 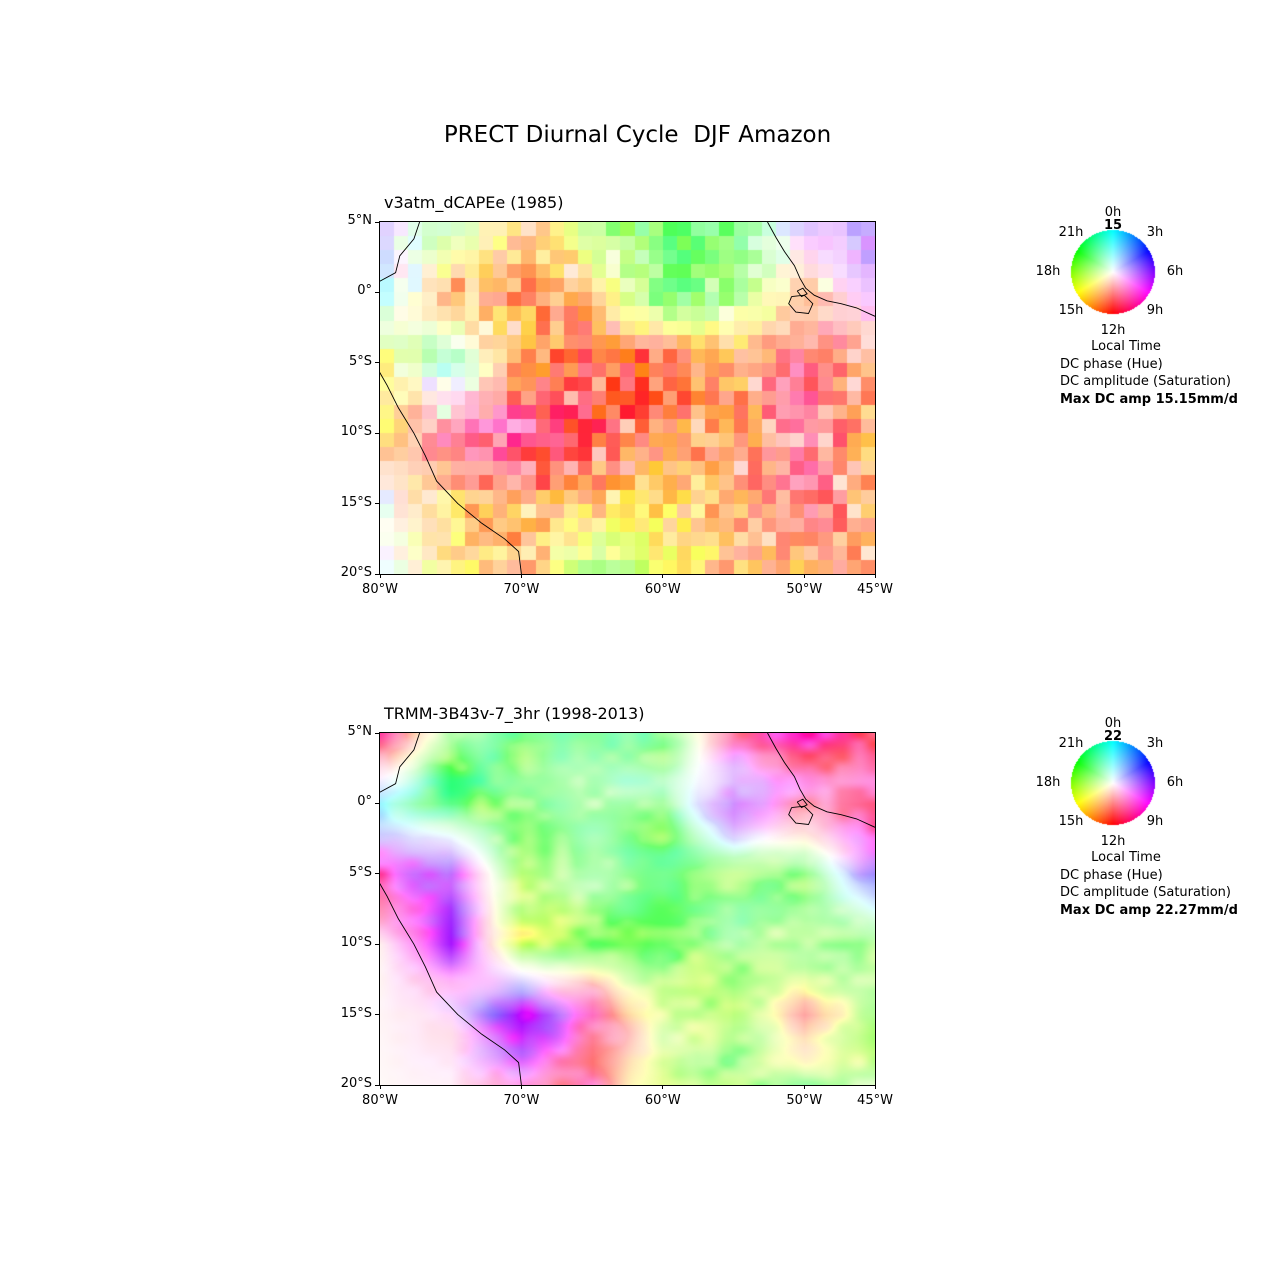 I want to click on map-axes-obs, so click(x=627, y=909).